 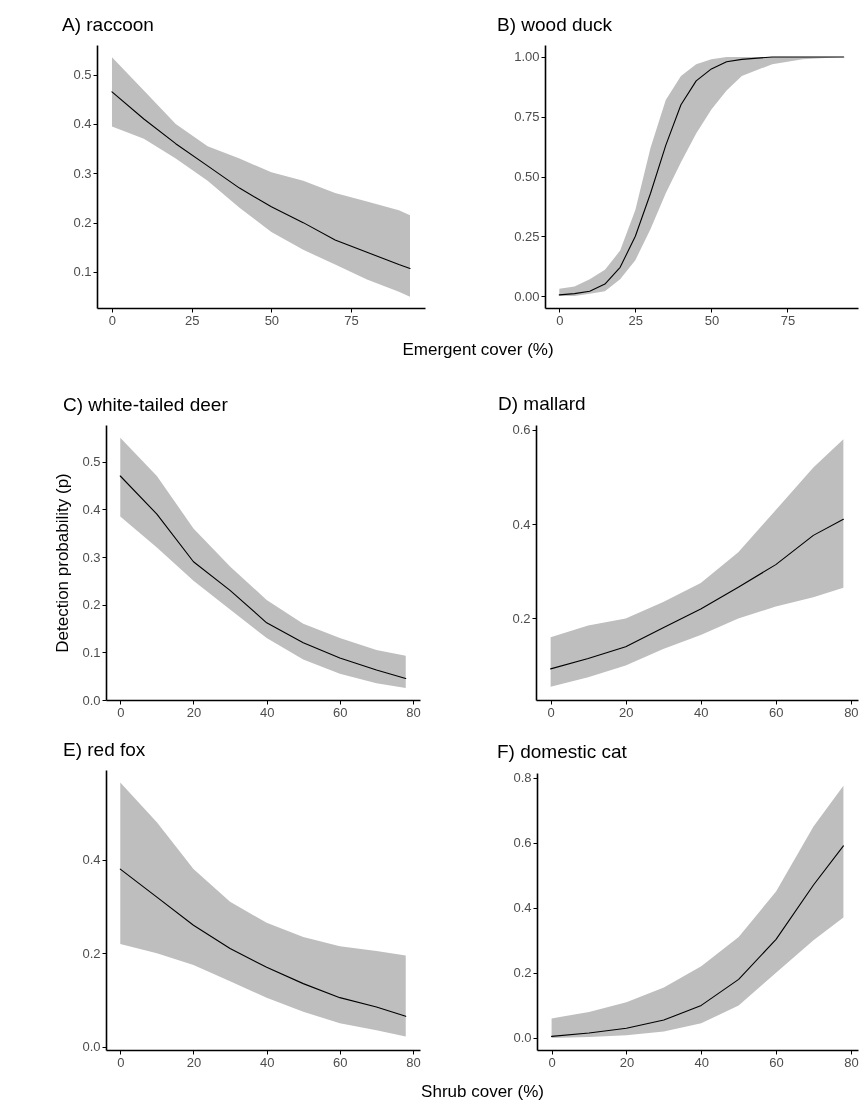 I want to click on y-tick-label: 1.00, so click(x=527, y=57).